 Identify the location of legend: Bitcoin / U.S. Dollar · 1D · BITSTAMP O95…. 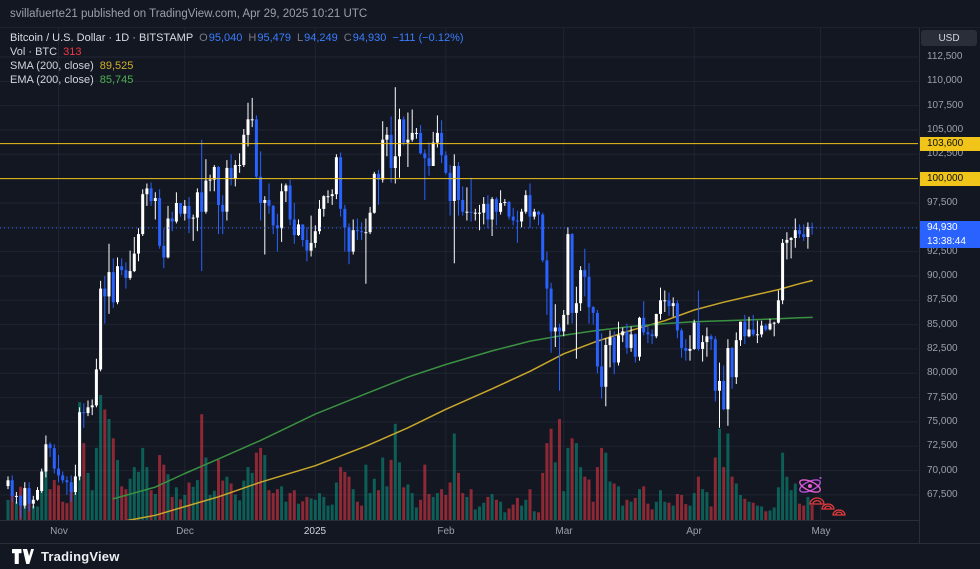
(237, 59).